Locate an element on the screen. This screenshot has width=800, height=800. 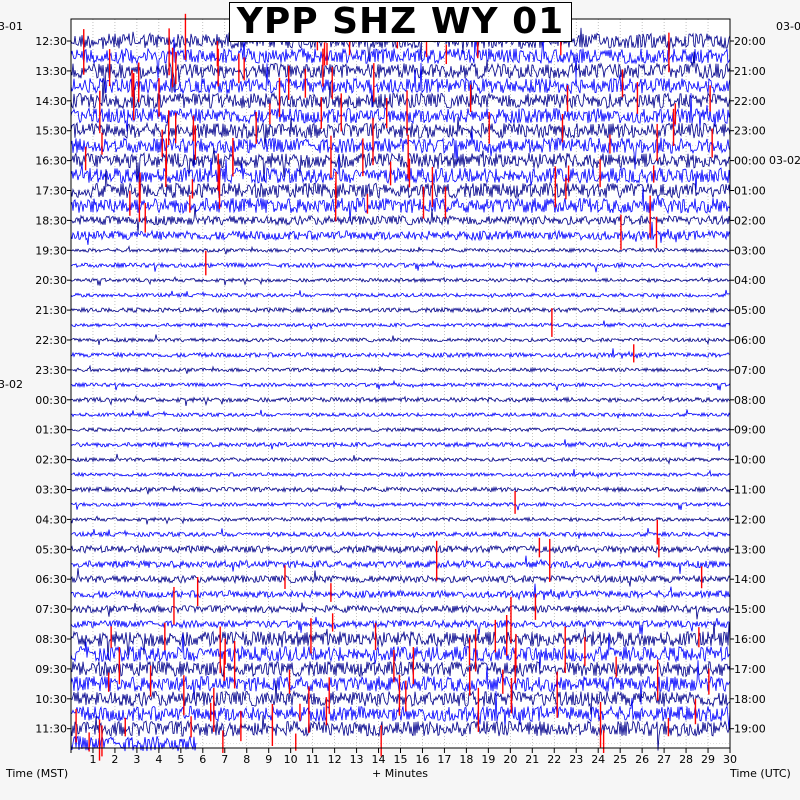
x-tick-label: 17 is located at coordinates (444, 759).